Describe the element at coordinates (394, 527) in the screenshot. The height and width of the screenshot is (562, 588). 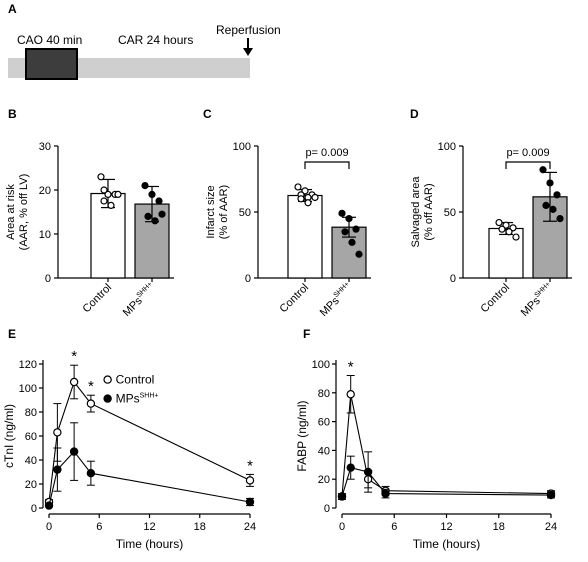
I see `x-tick-label: 6` at that location.